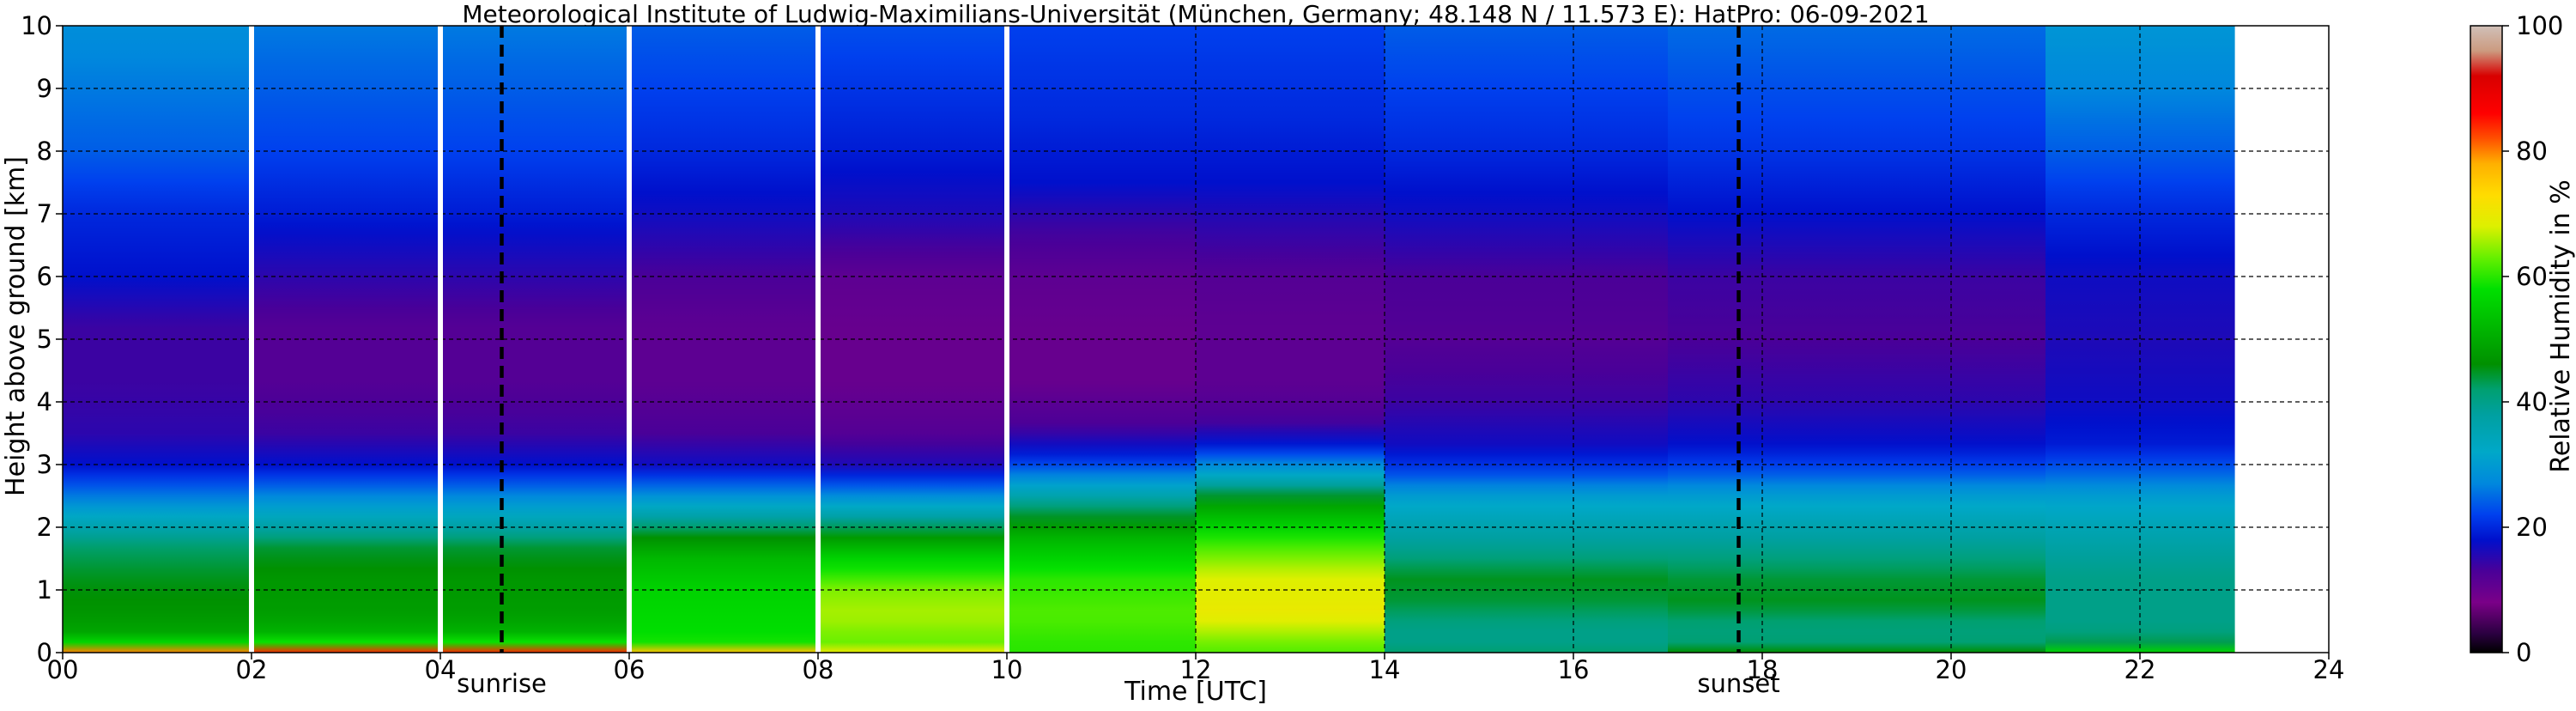  I want to click on colorbar-tick-label: 40, so click(2532, 401).